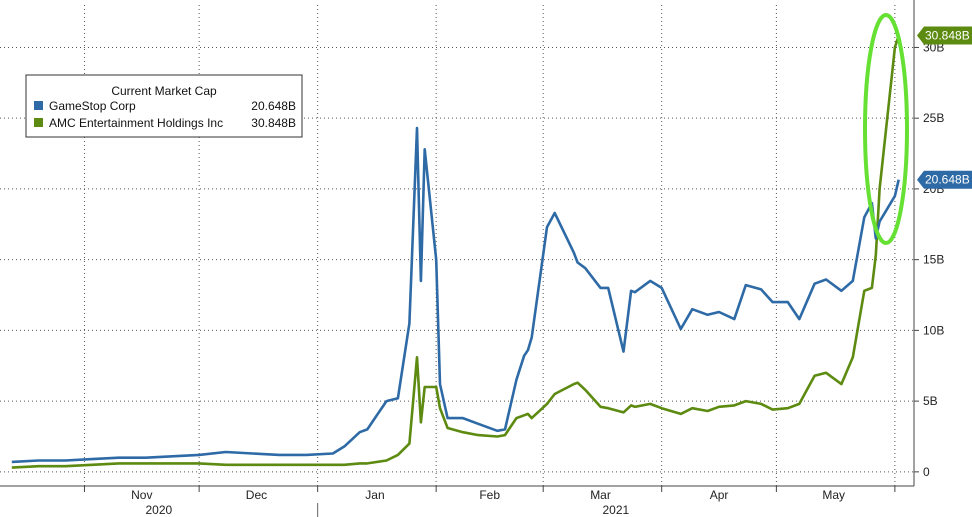  I want to click on y-tick-label: 0, so click(926, 472).